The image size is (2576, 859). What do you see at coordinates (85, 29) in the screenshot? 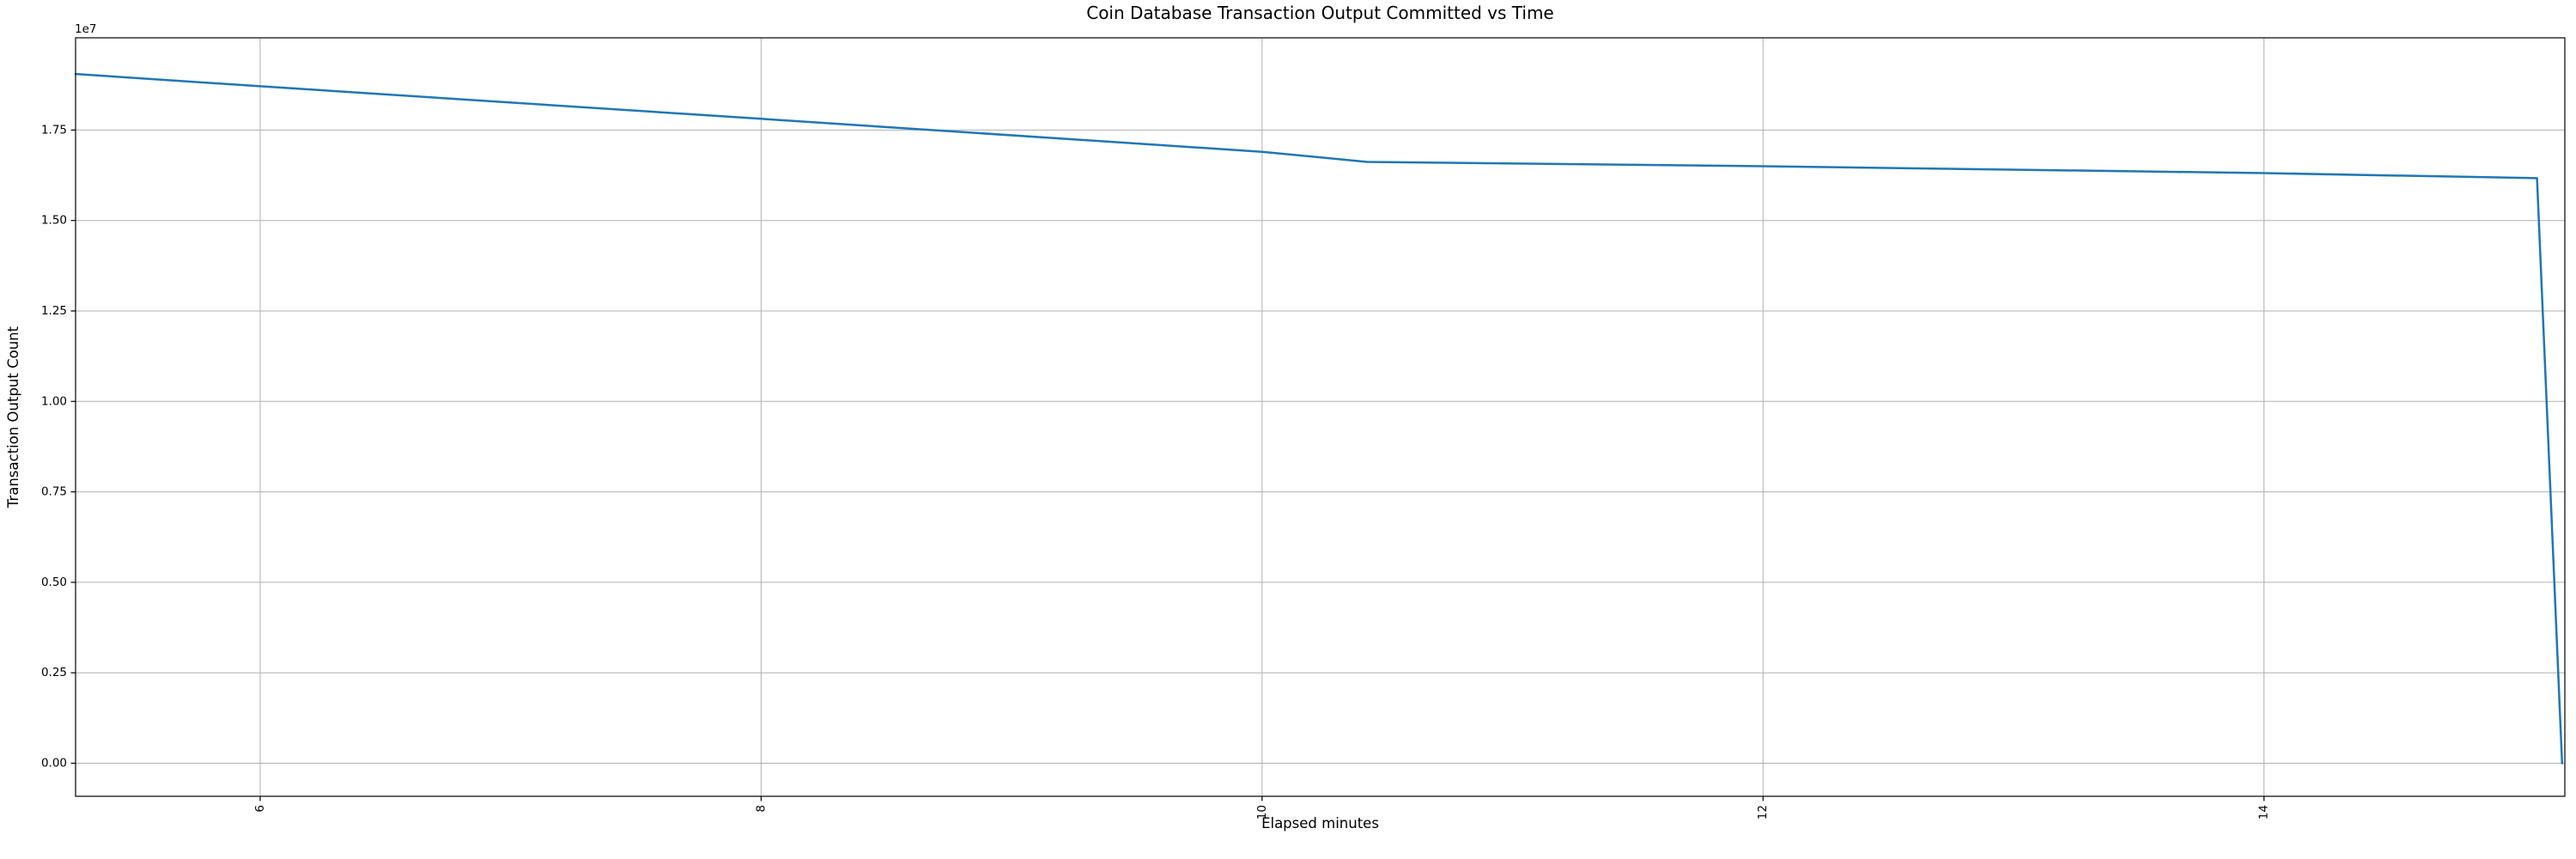
I see `y-offset-factor-label: 1e7` at bounding box center [85, 29].